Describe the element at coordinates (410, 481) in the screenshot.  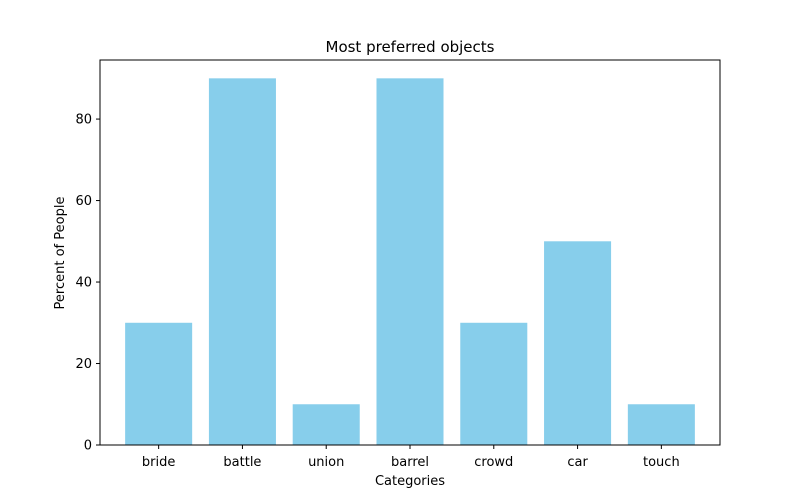
I see `x-axis-label: Categories` at that location.